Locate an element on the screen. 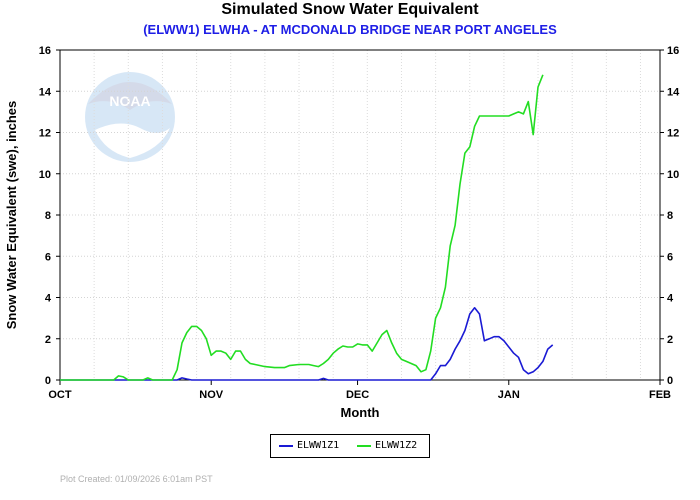  legend-label-z2: ELWW1Z2 is located at coordinates (396, 445).